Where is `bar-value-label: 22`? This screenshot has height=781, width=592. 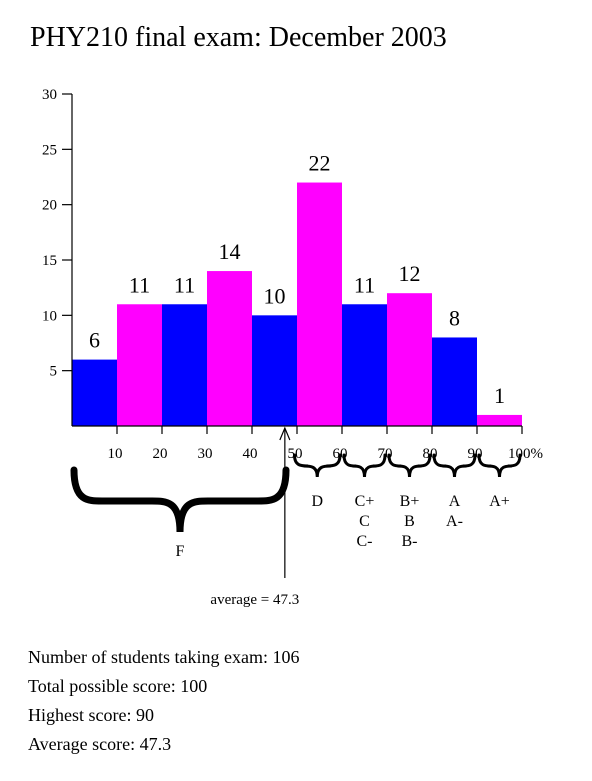 bar-value-label: 22 is located at coordinates (320, 163).